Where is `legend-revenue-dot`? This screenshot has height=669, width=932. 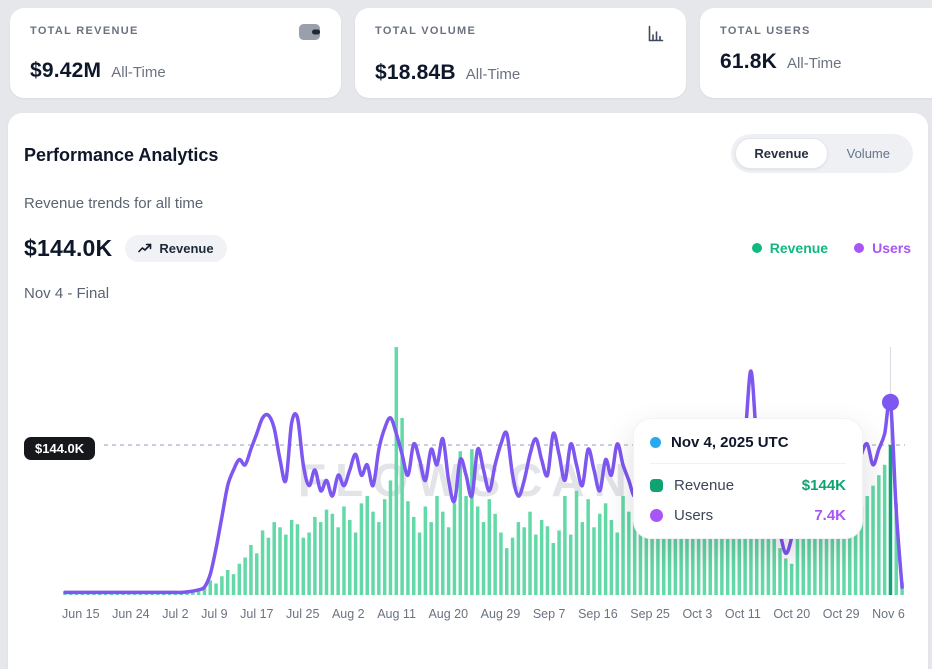
legend-revenue-dot is located at coordinates (756, 248).